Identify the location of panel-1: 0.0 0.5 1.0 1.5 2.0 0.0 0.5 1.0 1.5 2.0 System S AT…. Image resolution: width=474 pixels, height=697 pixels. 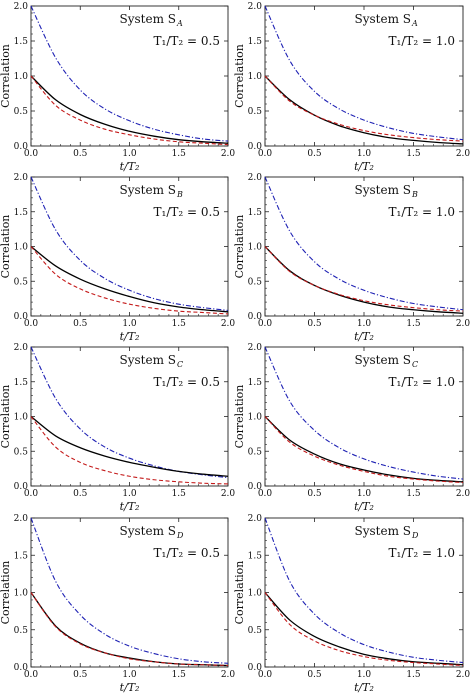
(117, 87).